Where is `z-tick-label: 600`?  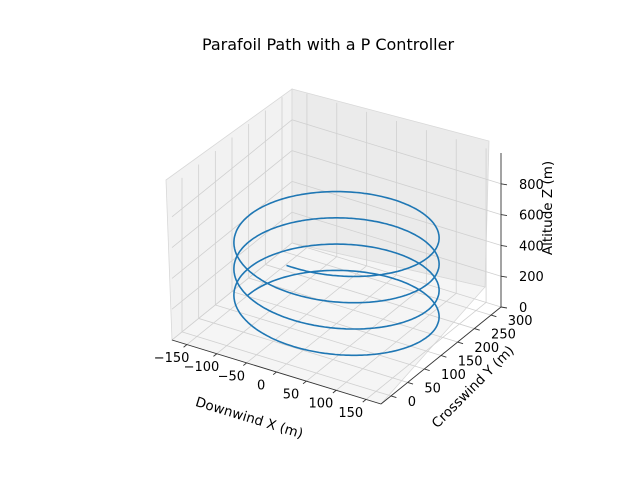
z-tick-label: 600 is located at coordinates (531, 216).